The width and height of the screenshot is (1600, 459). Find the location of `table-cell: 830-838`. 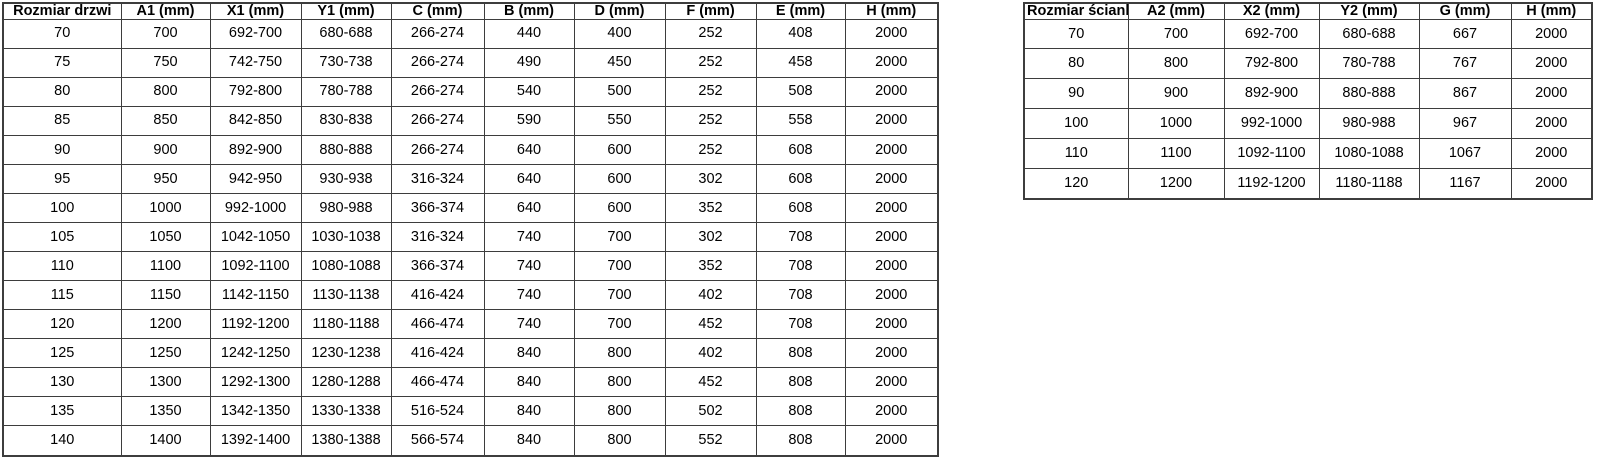

table-cell: 830-838 is located at coordinates (346, 120).